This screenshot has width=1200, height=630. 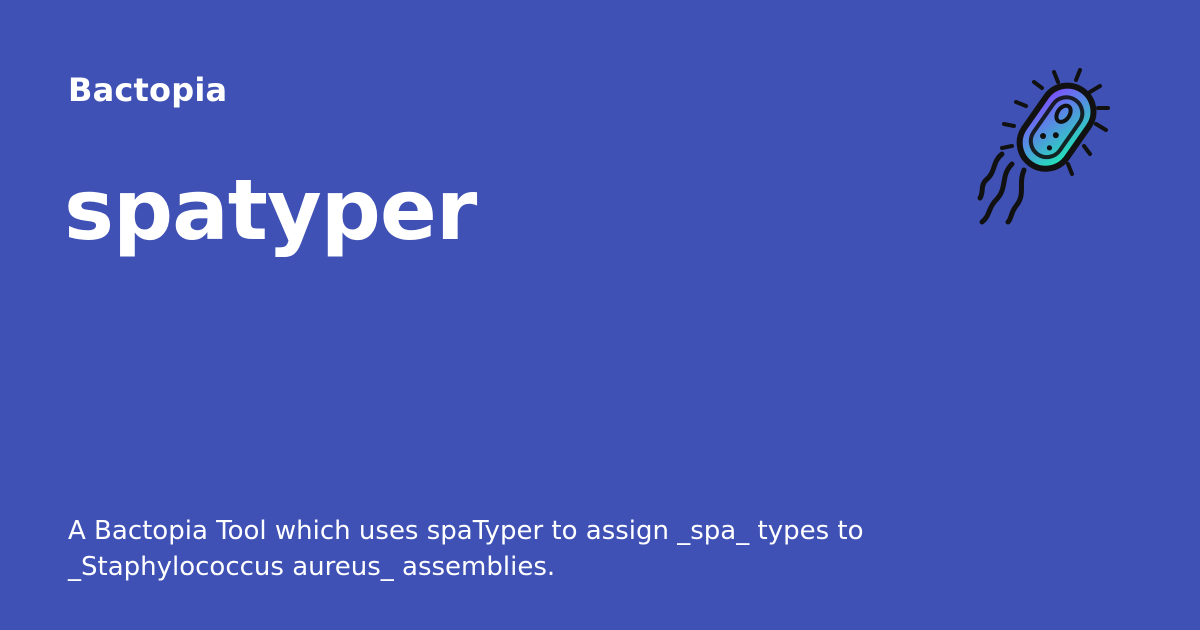 I want to click on bacterium-icon, so click(x=1043, y=146).